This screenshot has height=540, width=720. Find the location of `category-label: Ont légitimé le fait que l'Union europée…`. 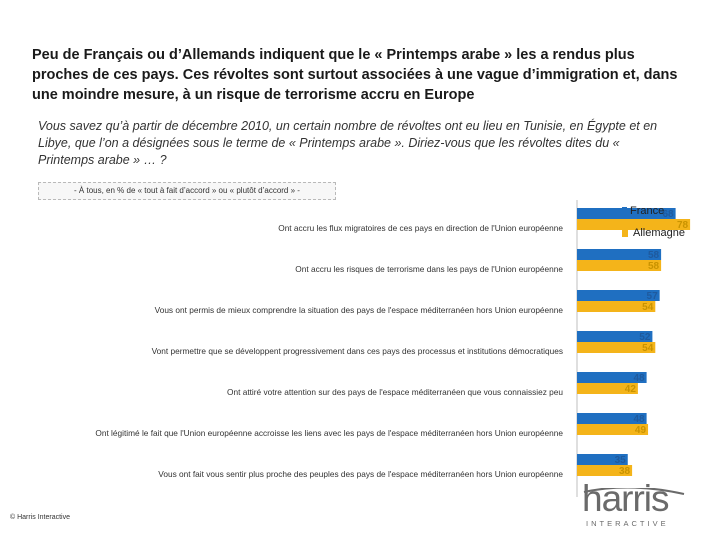

category-label: Ont légitimé le fait que l'Union europée… is located at coordinates (329, 433).